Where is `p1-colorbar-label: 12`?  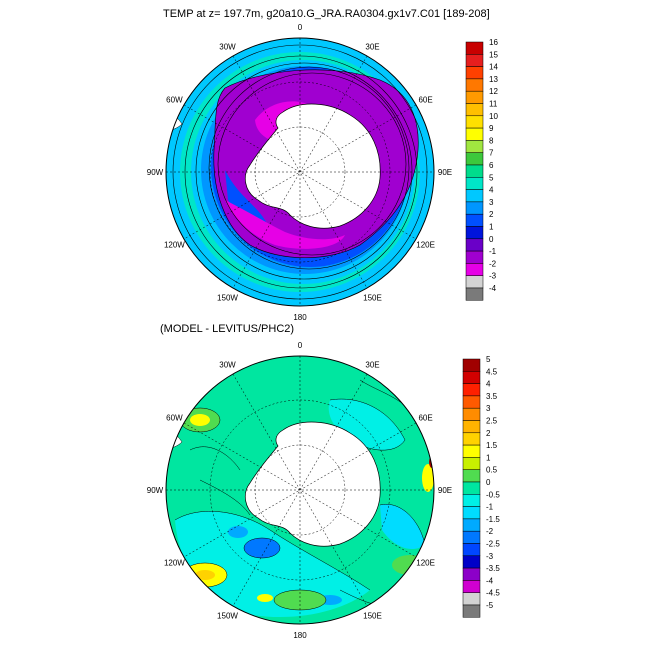 p1-colorbar-label: 12 is located at coordinates (493, 91).